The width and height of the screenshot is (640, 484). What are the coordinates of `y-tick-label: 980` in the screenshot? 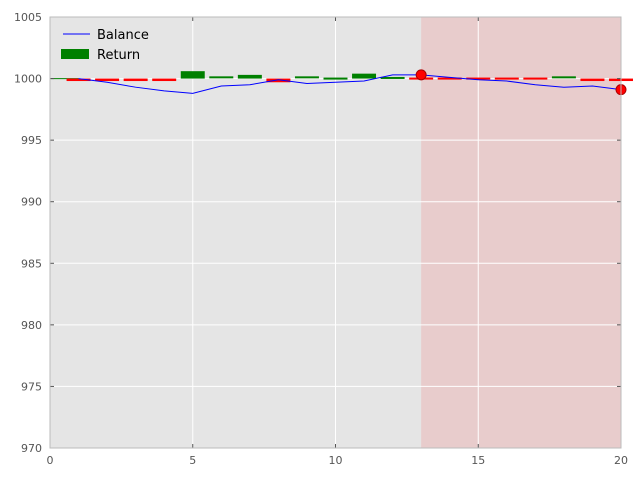 It's located at (31, 325).